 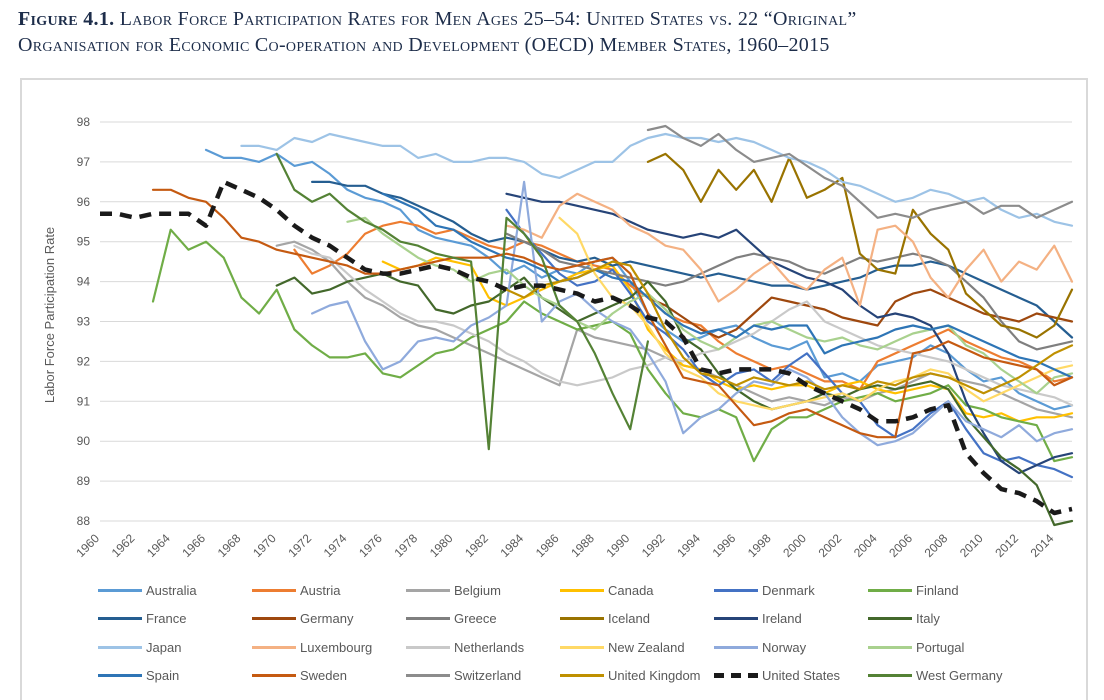 What do you see at coordinates (475, 618) in the screenshot?
I see `legend-label: Greece` at bounding box center [475, 618].